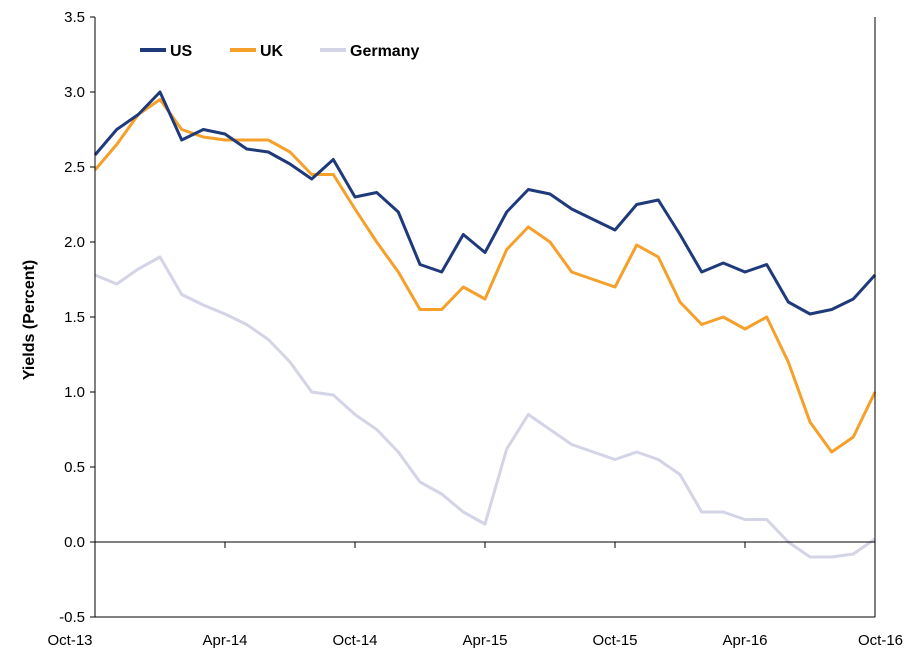 Image resolution: width=910 pixels, height=661 pixels. Describe the element at coordinates (484, 640) in the screenshot. I see `x-tick-label: Apr-15` at that location.